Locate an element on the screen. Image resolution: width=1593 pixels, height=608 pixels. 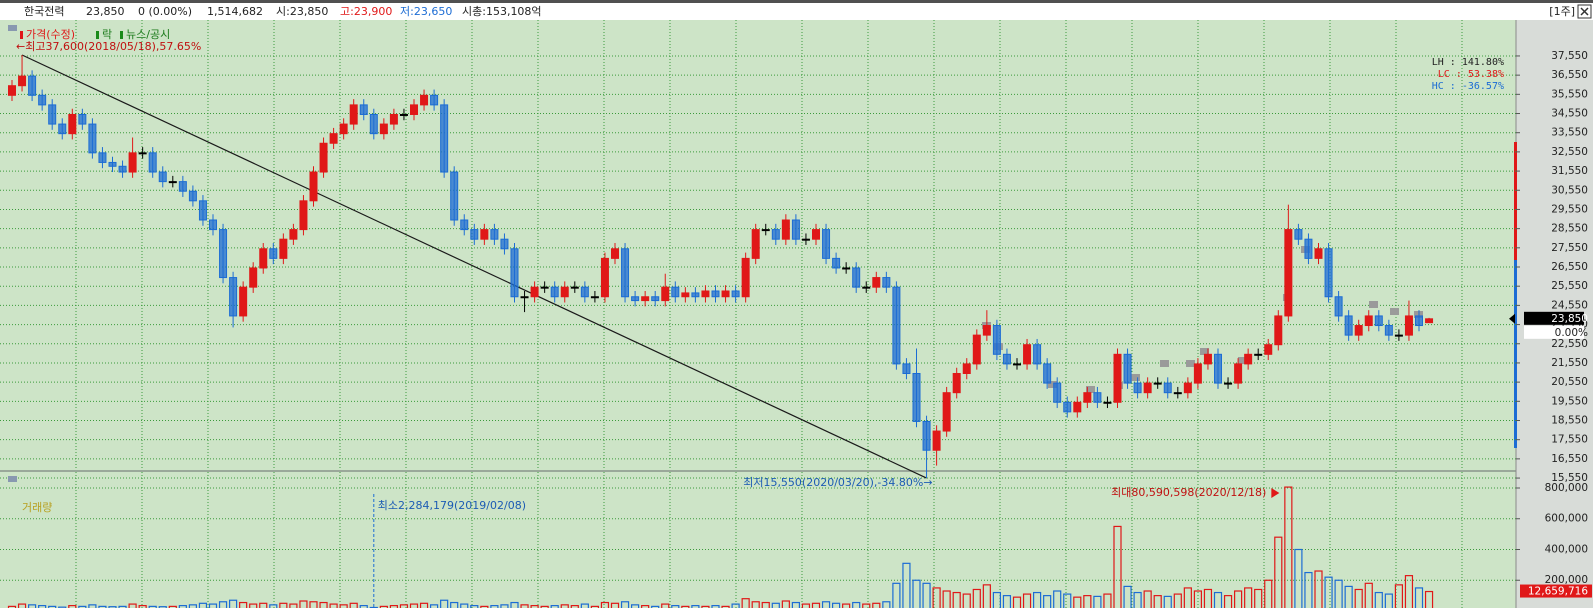
low: 저:23,650 is located at coordinates (426, 11).